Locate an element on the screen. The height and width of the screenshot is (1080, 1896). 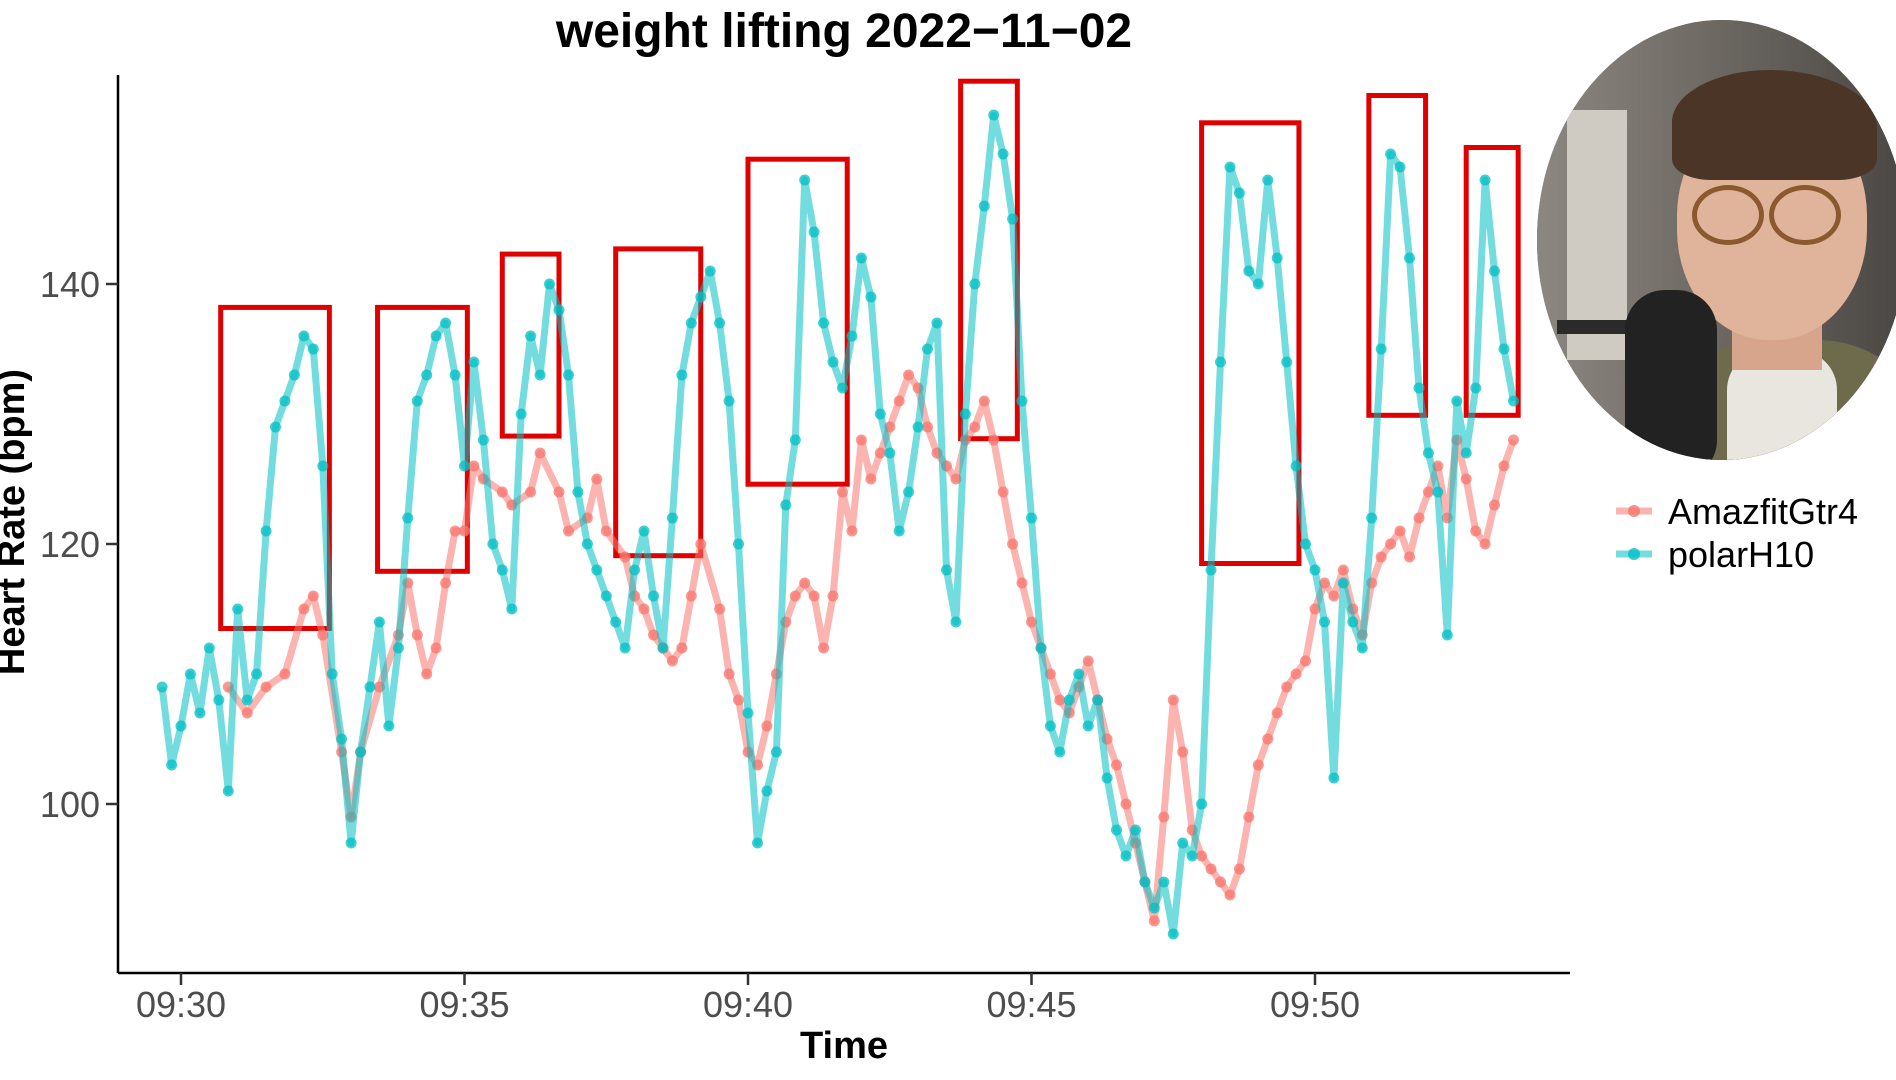
y-axis-ticks: 100 120 140 is located at coordinates (79, 544).